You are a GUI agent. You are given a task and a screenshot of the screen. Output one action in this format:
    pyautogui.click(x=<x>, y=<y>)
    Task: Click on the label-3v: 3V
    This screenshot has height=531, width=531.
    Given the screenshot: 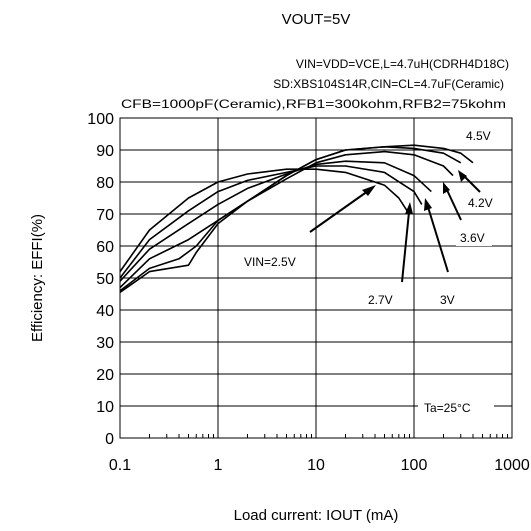 What is the action you would take?
    pyautogui.click(x=447, y=300)
    